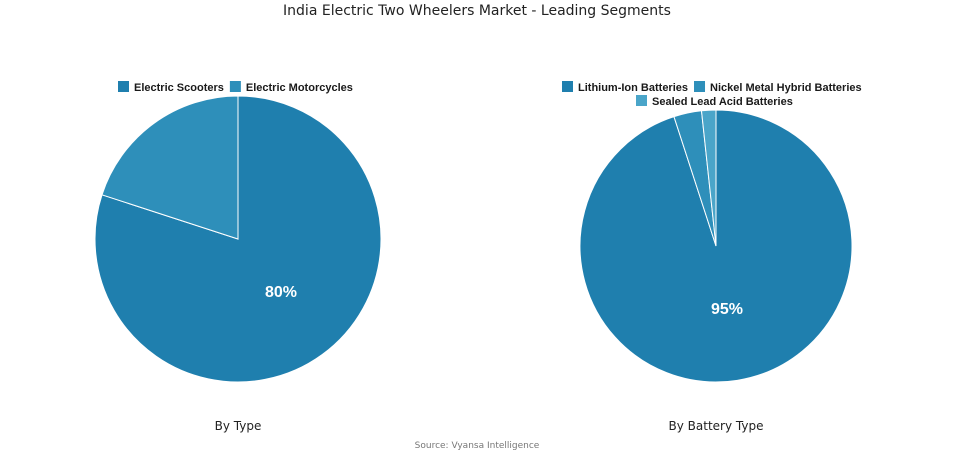  What do you see at coordinates (633, 88) in the screenshot?
I see `legend-label-lithium-ion-batteries: Lithium-Ion Batteries` at bounding box center [633, 88].